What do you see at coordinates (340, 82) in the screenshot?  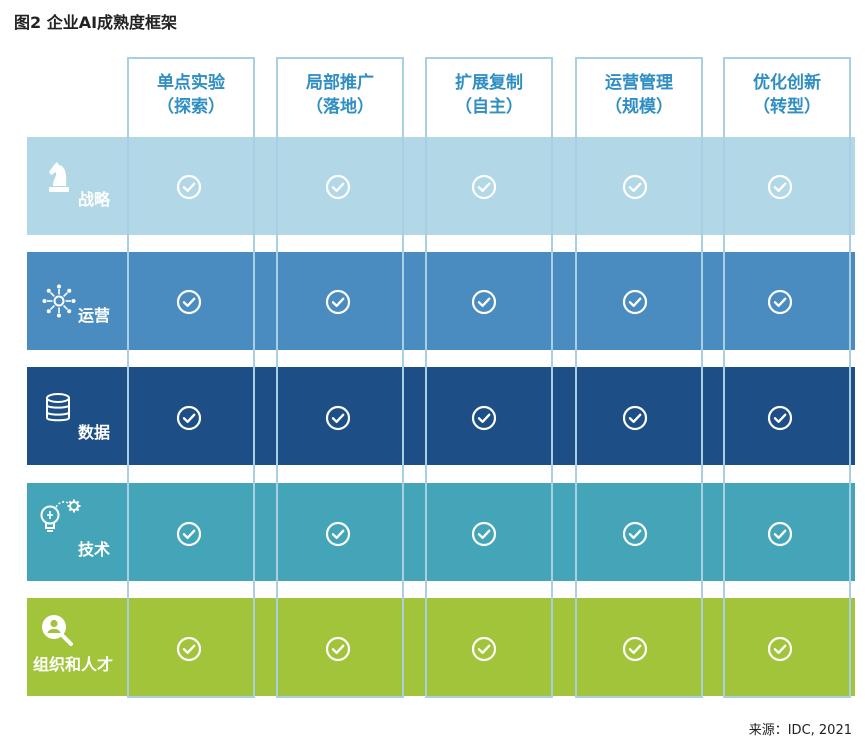 I see `column-header-name: 局部推广` at bounding box center [340, 82].